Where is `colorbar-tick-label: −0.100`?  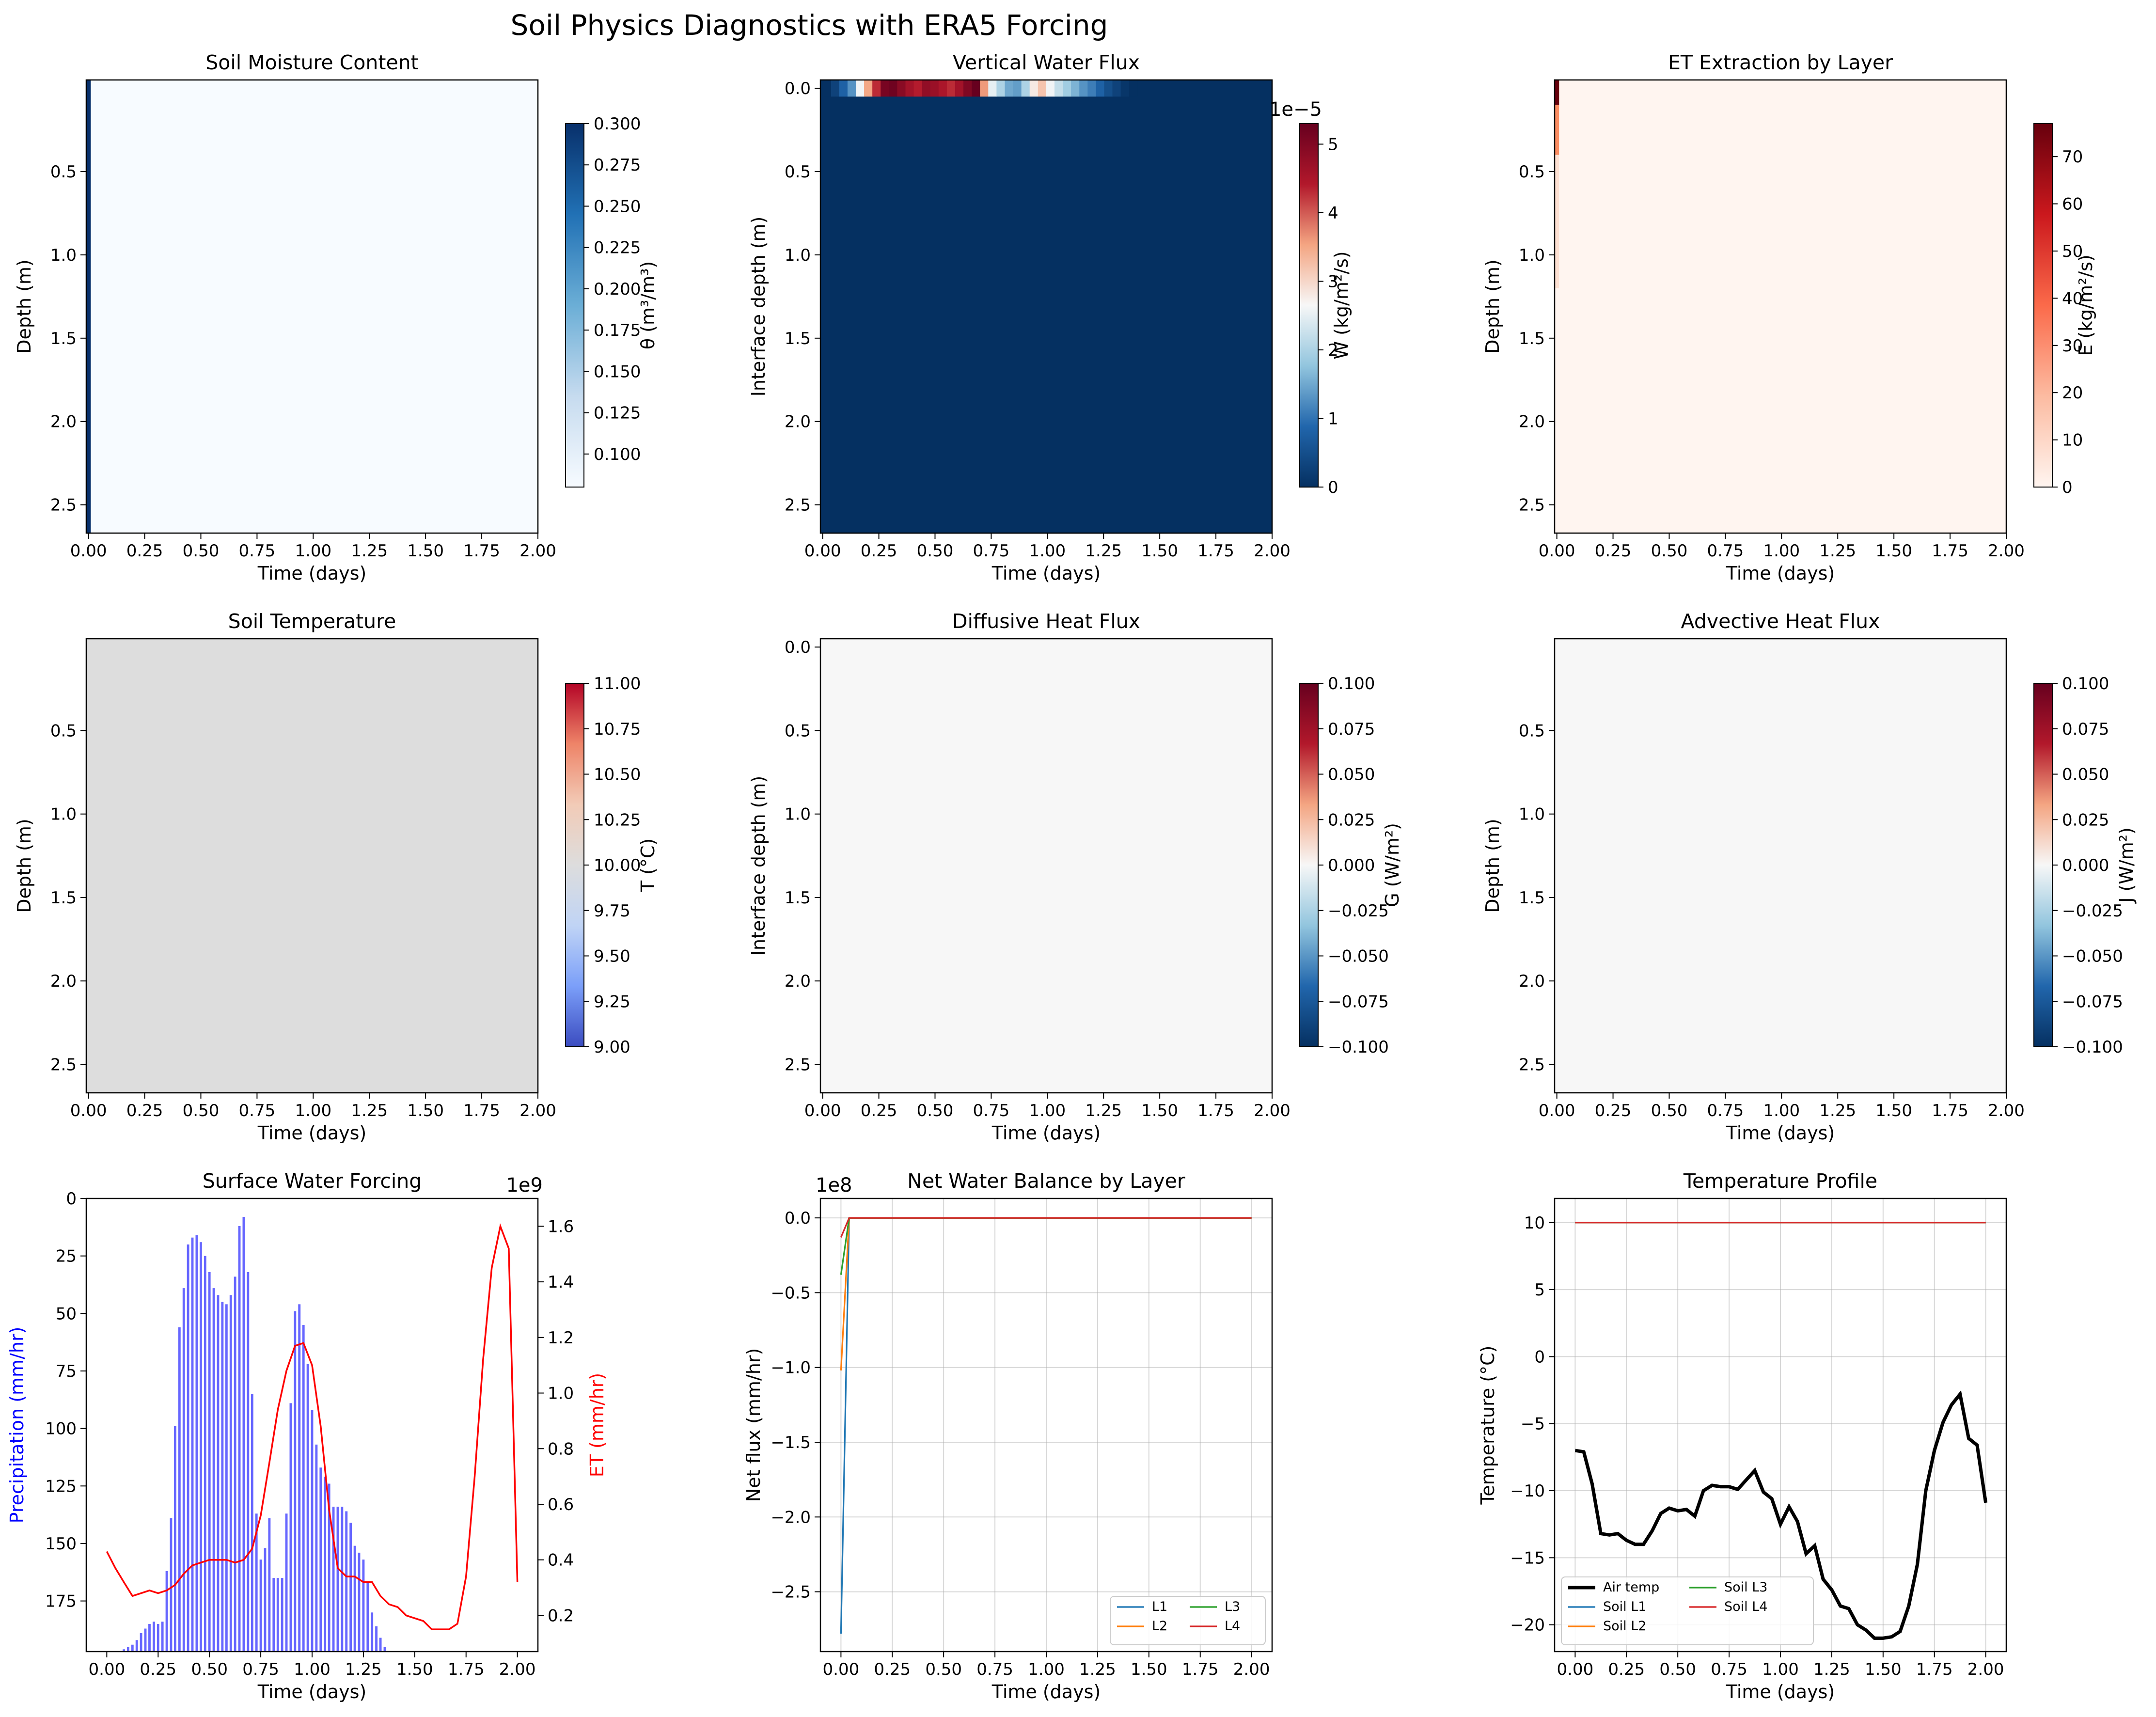
colorbar-tick-label: −0.100 is located at coordinates (1358, 1047).